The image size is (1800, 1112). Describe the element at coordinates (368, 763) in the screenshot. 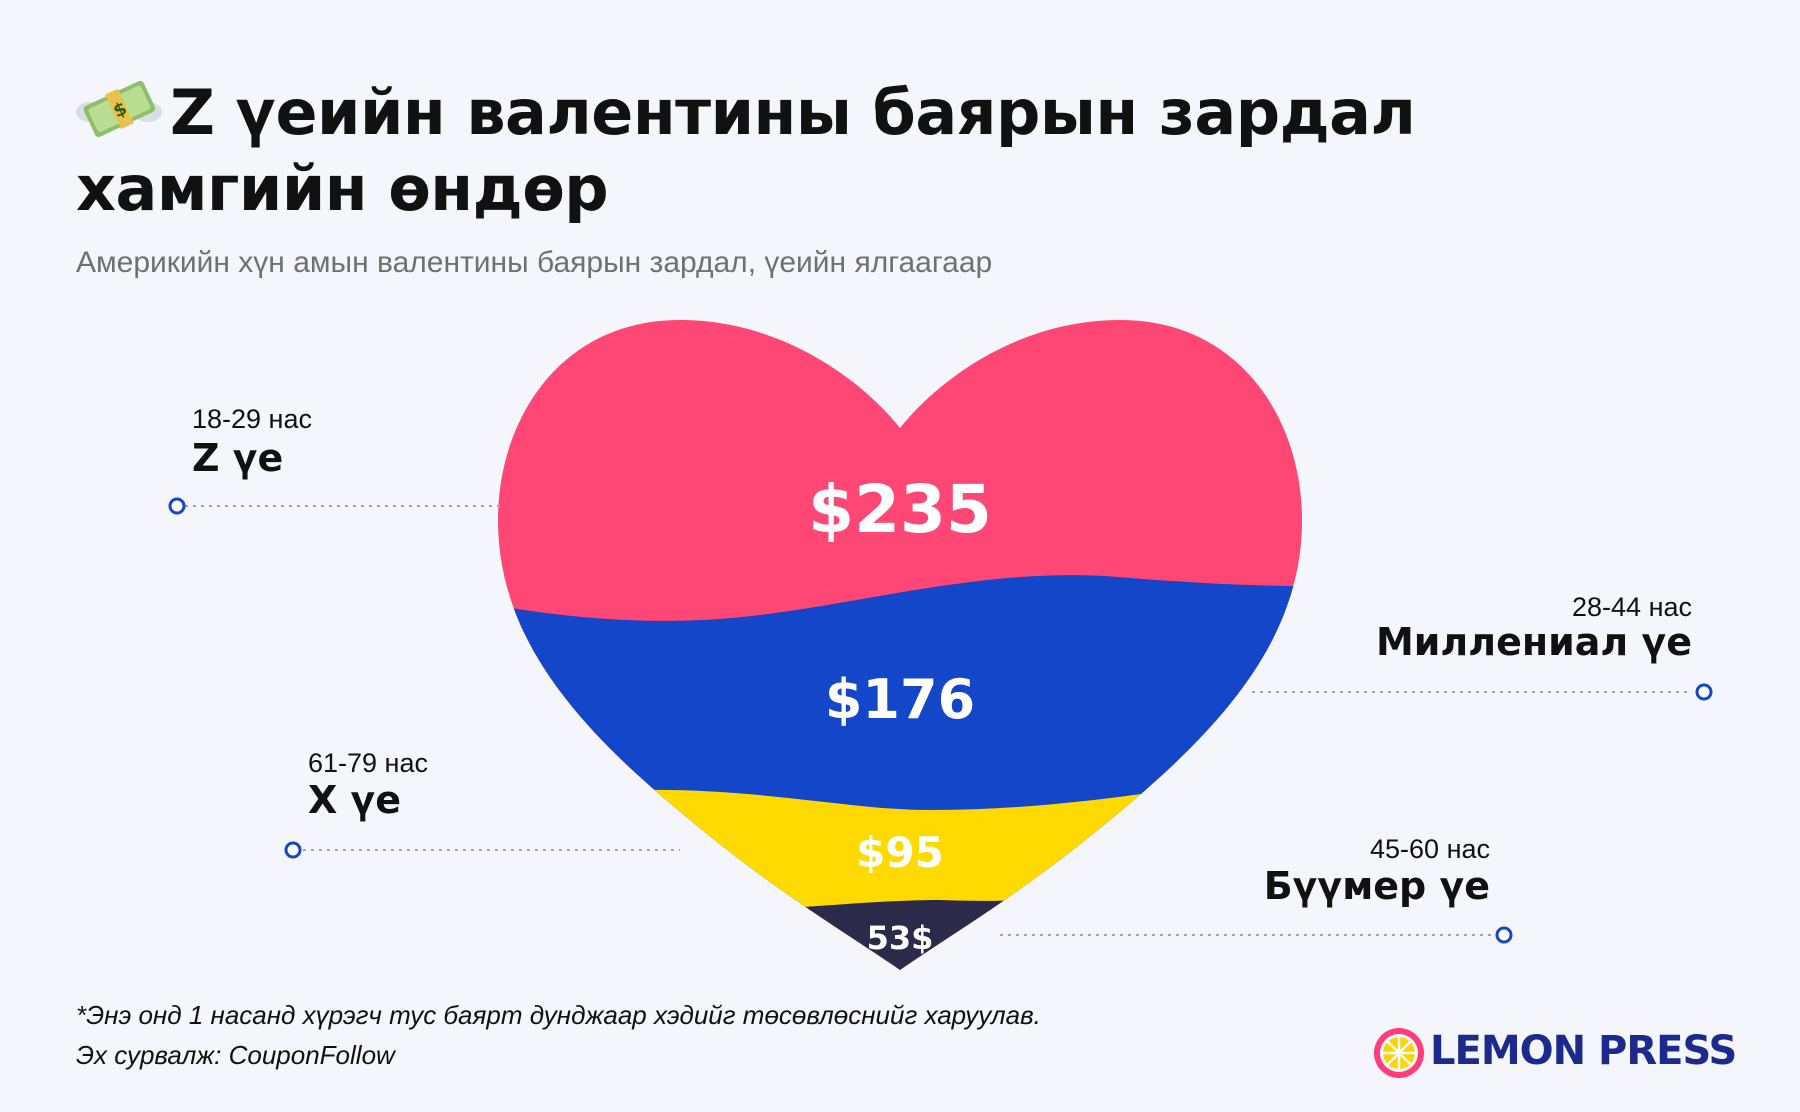

I see `age-label-x: 61-79 нас` at that location.